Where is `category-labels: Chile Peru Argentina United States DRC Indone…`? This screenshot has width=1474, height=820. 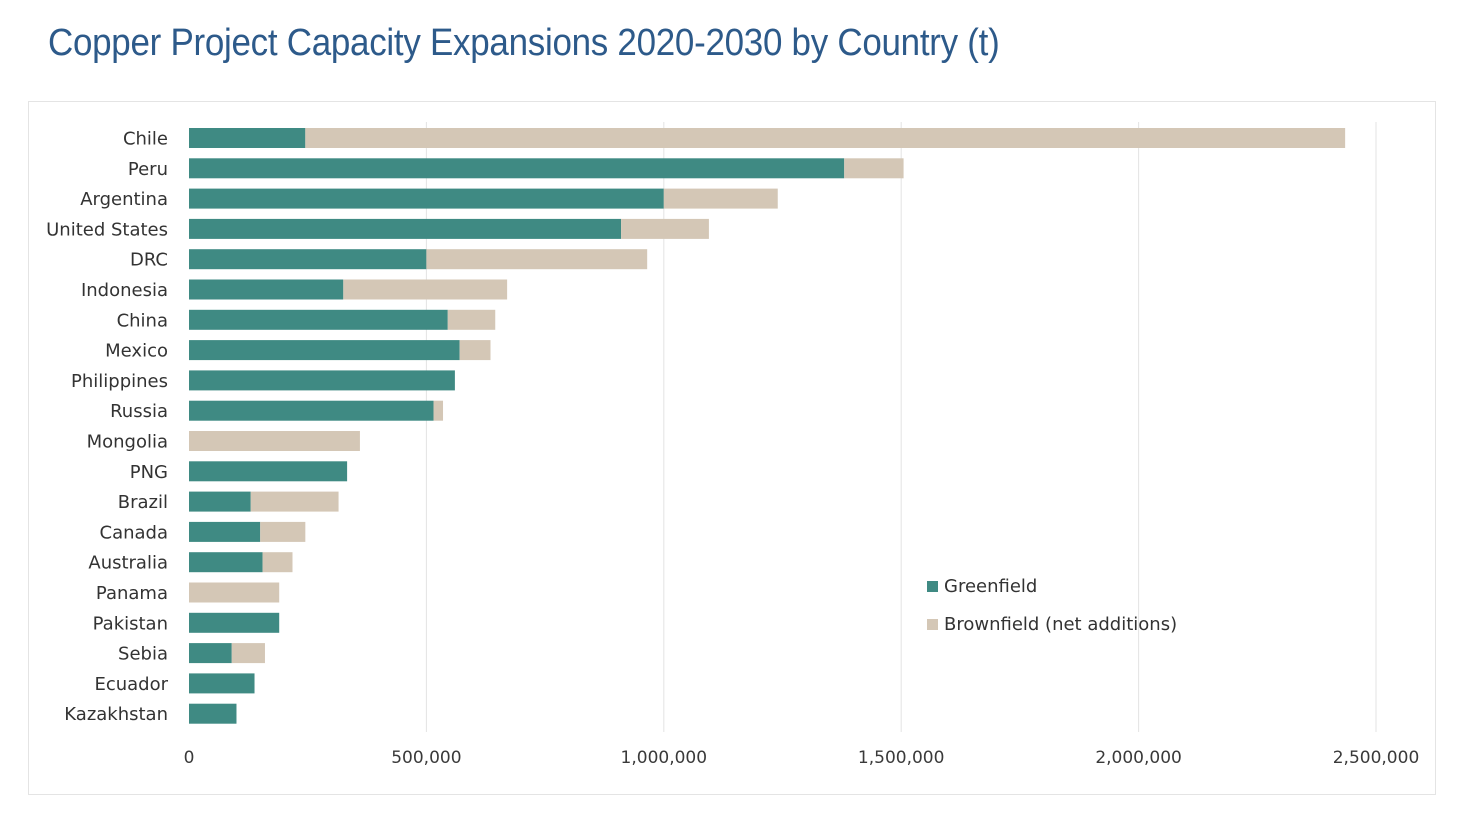
category-labels: Chile Peru Argentina United States DRC Indone… is located at coordinates (107, 427).